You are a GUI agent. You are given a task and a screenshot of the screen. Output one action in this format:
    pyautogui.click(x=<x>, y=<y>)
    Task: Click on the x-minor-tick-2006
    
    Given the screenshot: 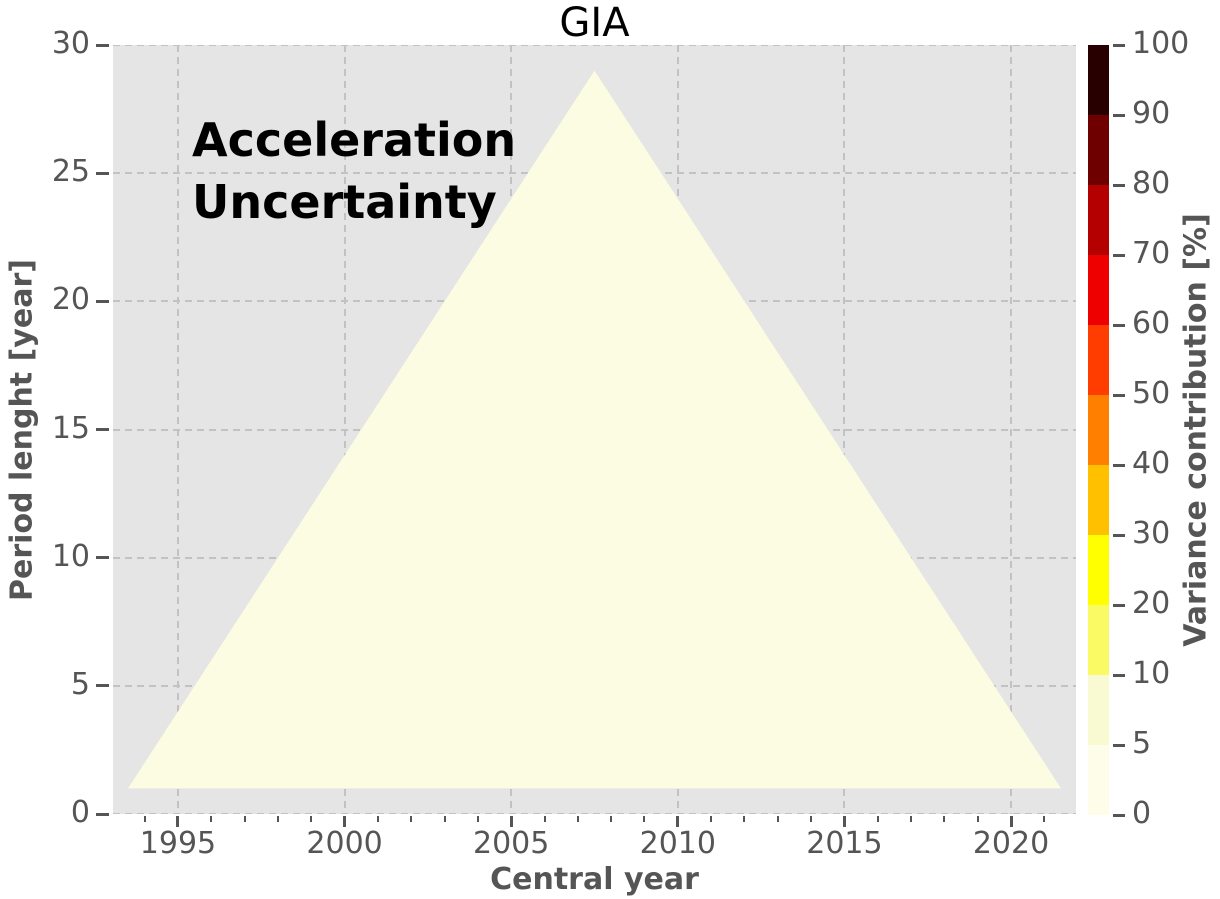 What is the action you would take?
    pyautogui.click(x=544, y=819)
    